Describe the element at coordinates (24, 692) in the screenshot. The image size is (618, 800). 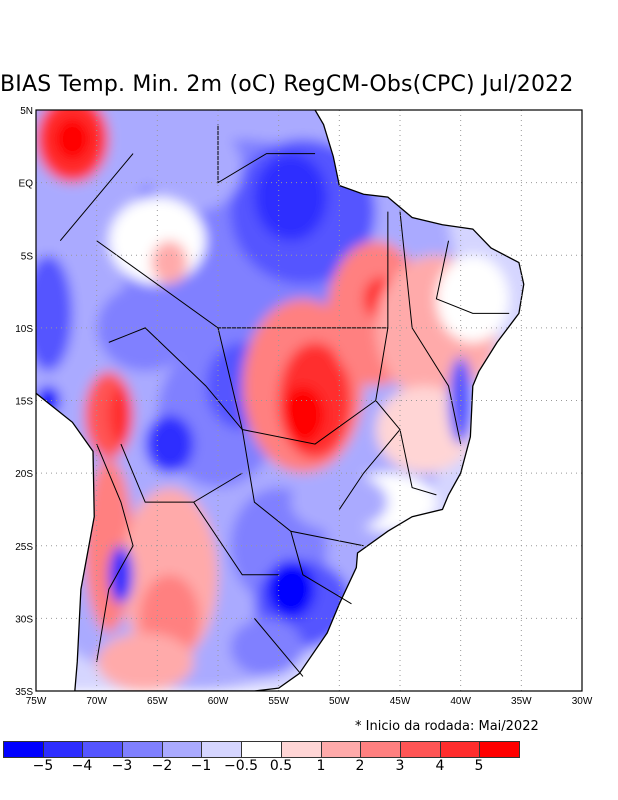
I see `lat-label: 35S` at that location.